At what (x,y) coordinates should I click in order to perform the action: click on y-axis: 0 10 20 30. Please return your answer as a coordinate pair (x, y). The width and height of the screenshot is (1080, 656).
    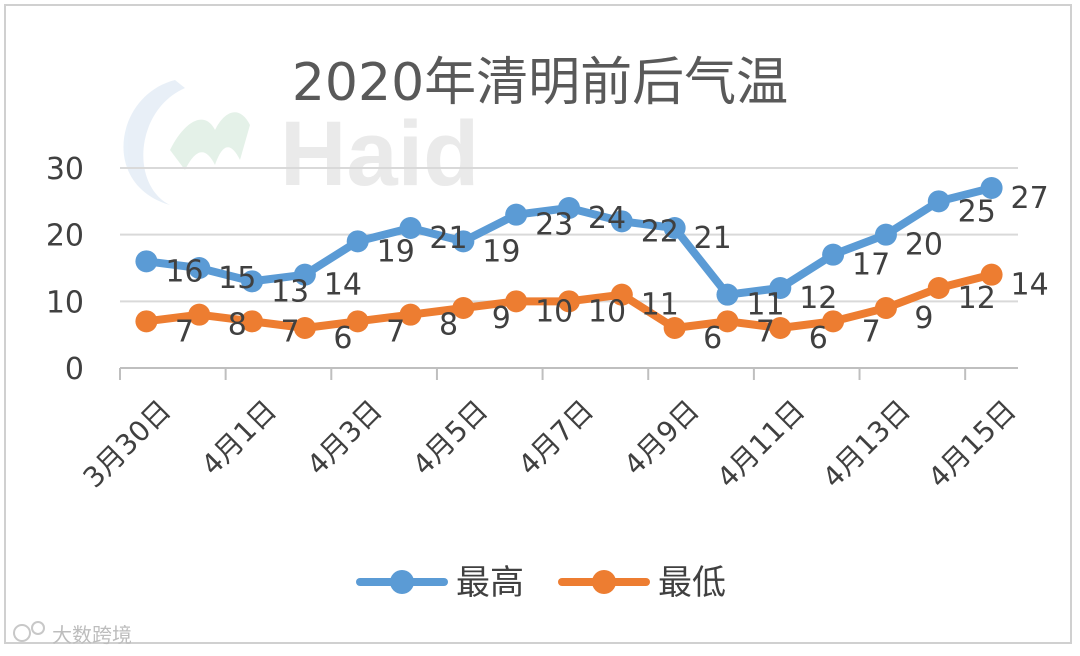
    Looking at the image, I should click on (65, 269).